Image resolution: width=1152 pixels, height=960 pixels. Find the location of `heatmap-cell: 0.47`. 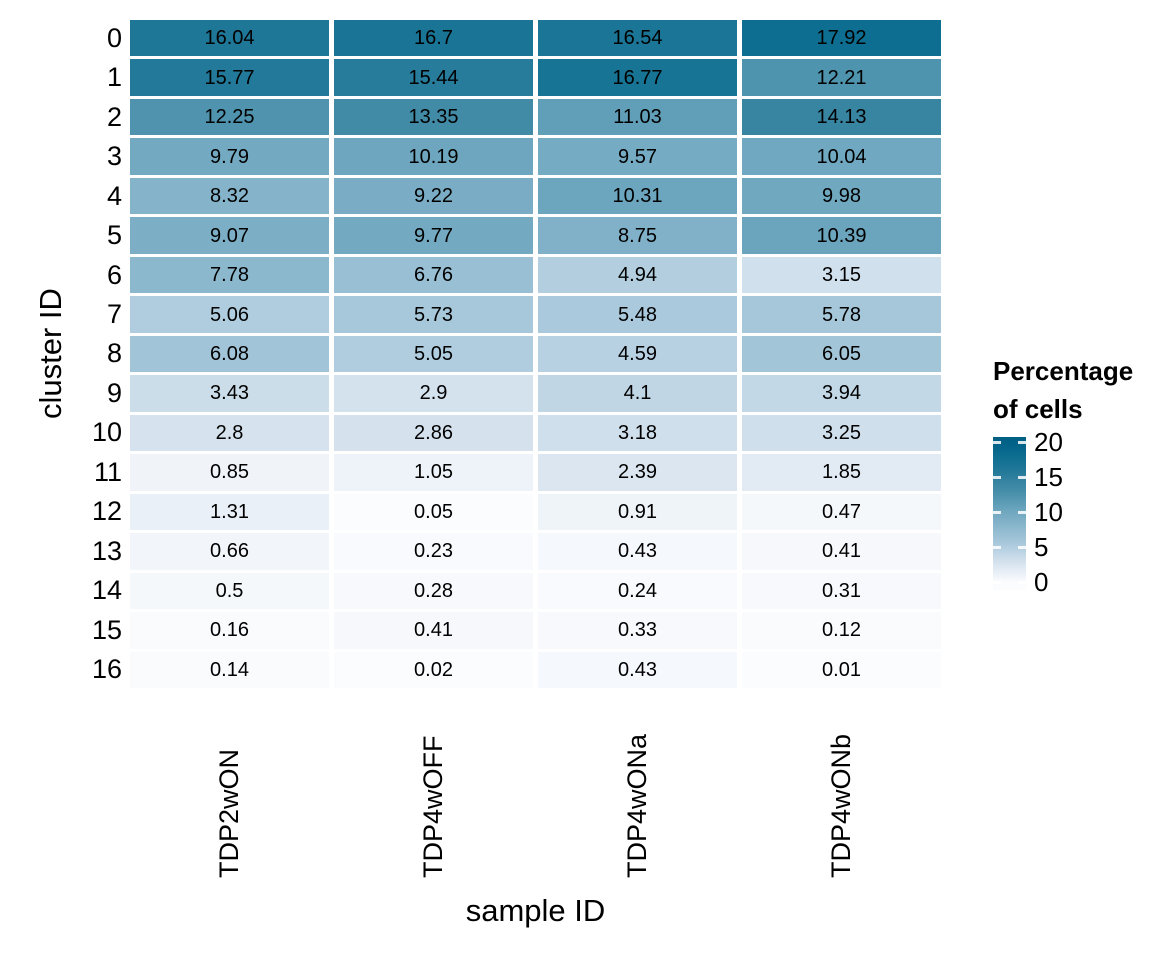

heatmap-cell: 0.47 is located at coordinates (841, 512).